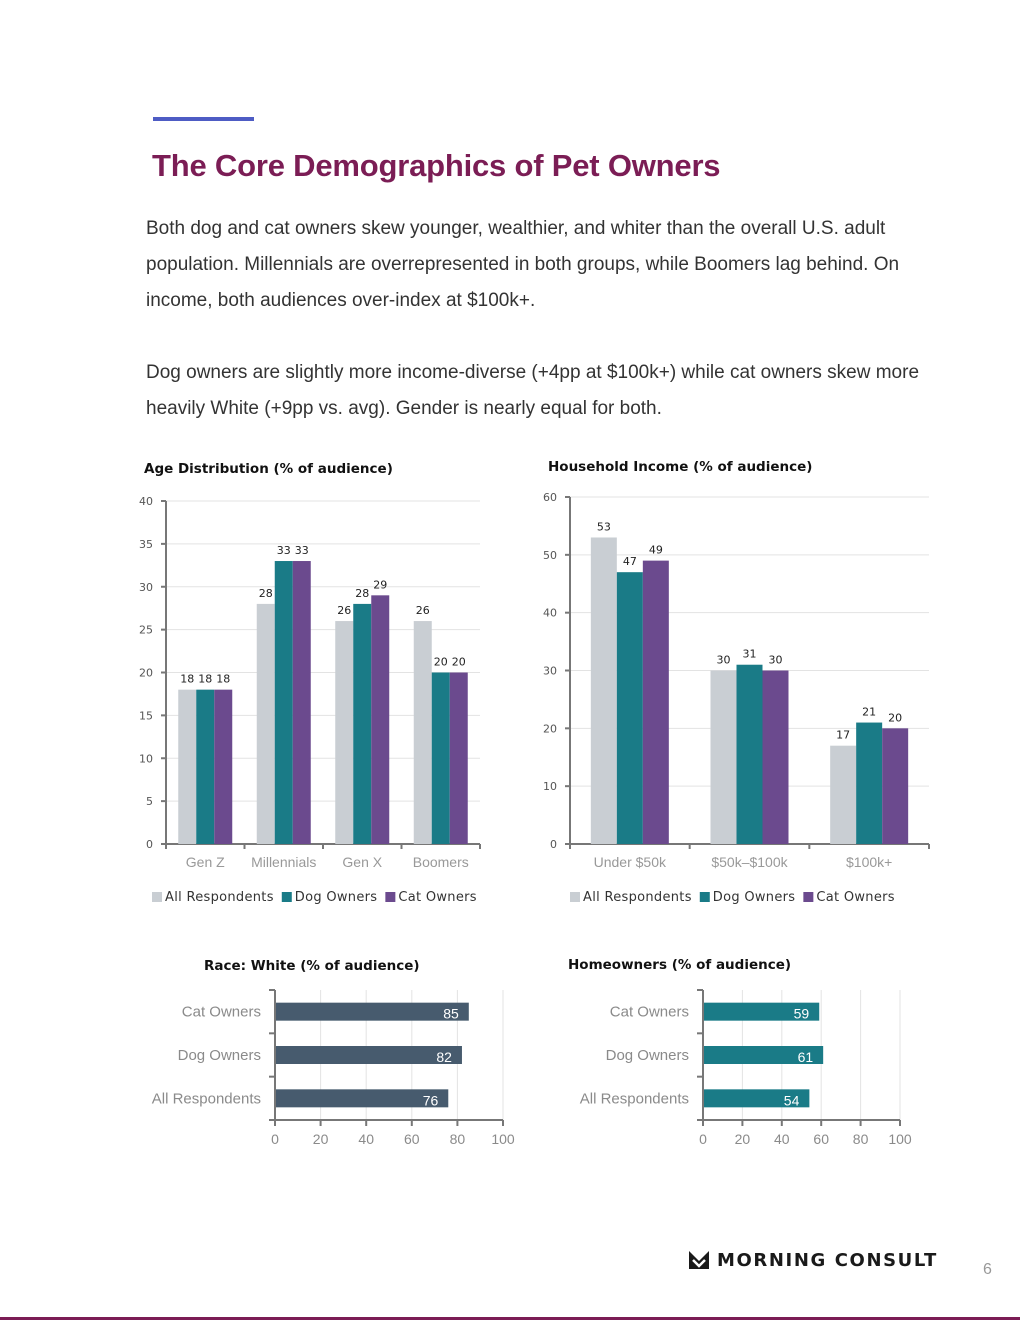  What do you see at coordinates (380, 584) in the screenshot?
I see `data-label: 29` at bounding box center [380, 584].